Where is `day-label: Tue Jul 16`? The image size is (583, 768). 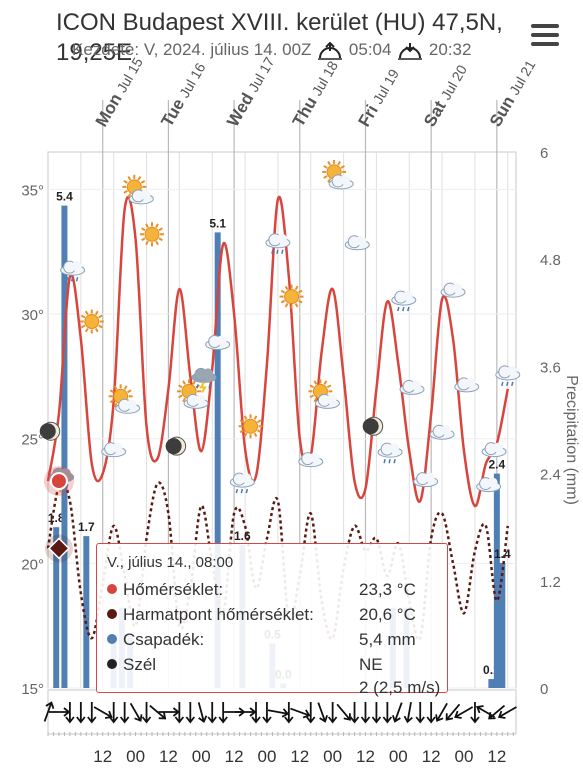 day-label: Tue Jul 16 is located at coordinates (183, 94).